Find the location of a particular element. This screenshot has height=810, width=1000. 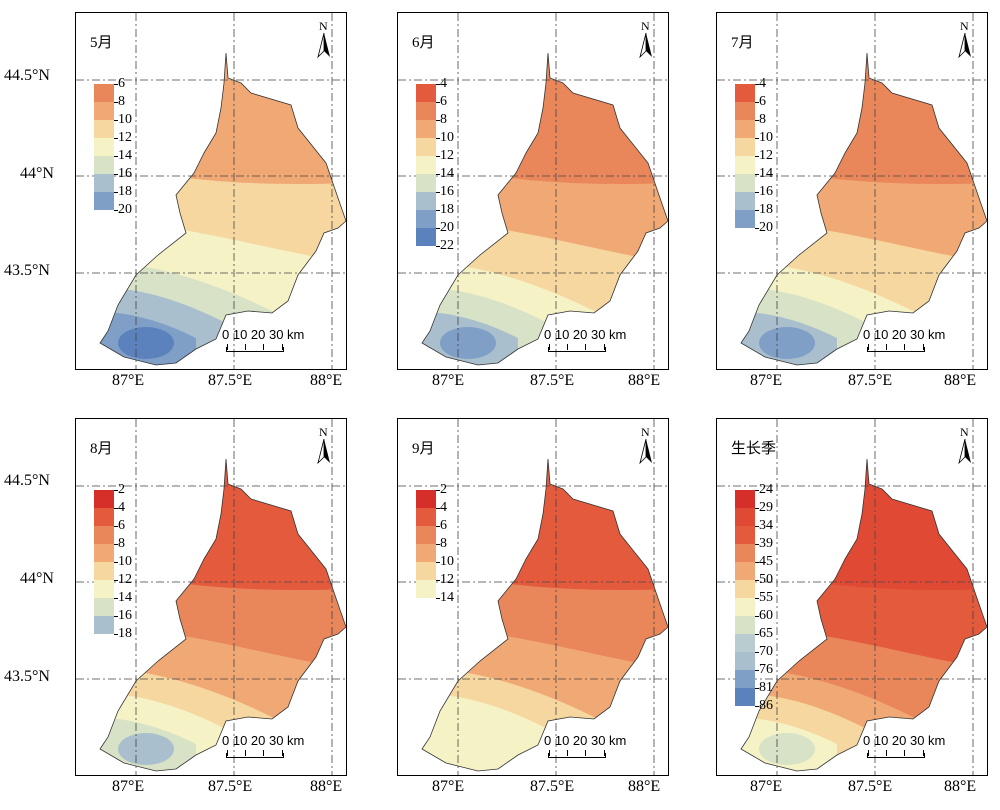

legend-item: 60 is located at coordinates (770, 620).